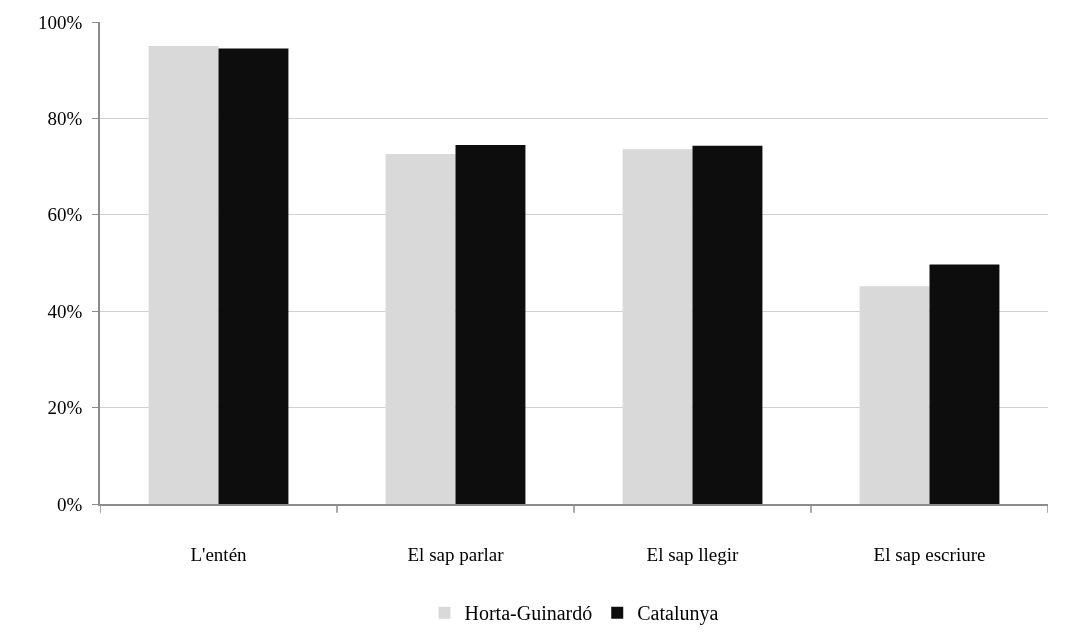  What do you see at coordinates (456, 554) in the screenshot?
I see `x-tick-label: El sap parlar` at bounding box center [456, 554].